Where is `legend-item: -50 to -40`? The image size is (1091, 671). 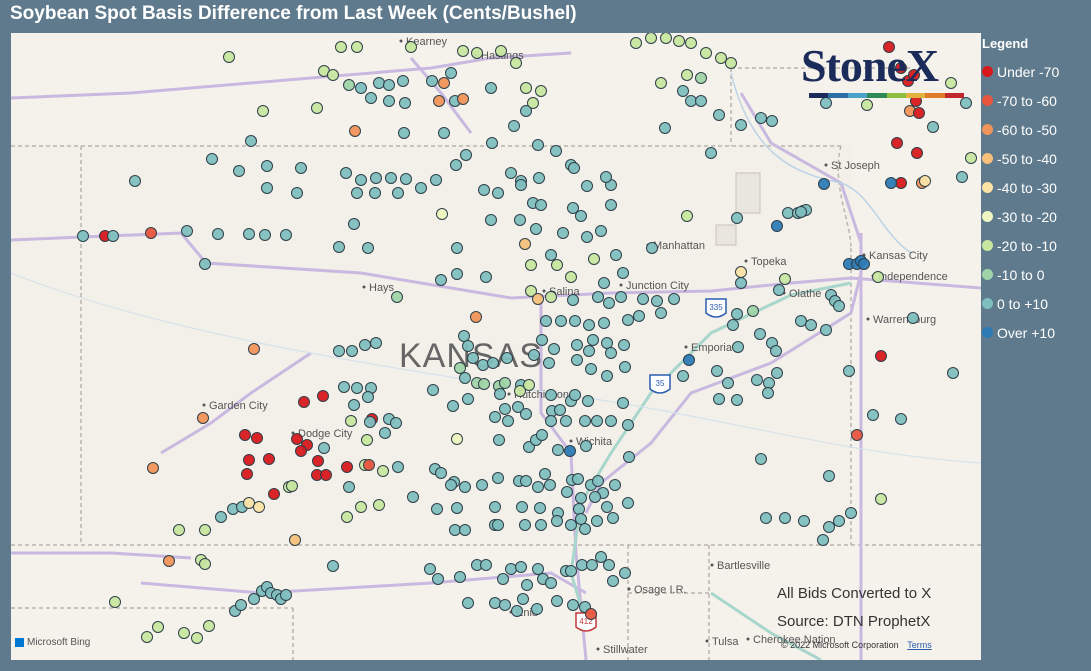 legend-item: -50 to -40 is located at coordinates (1034, 158).